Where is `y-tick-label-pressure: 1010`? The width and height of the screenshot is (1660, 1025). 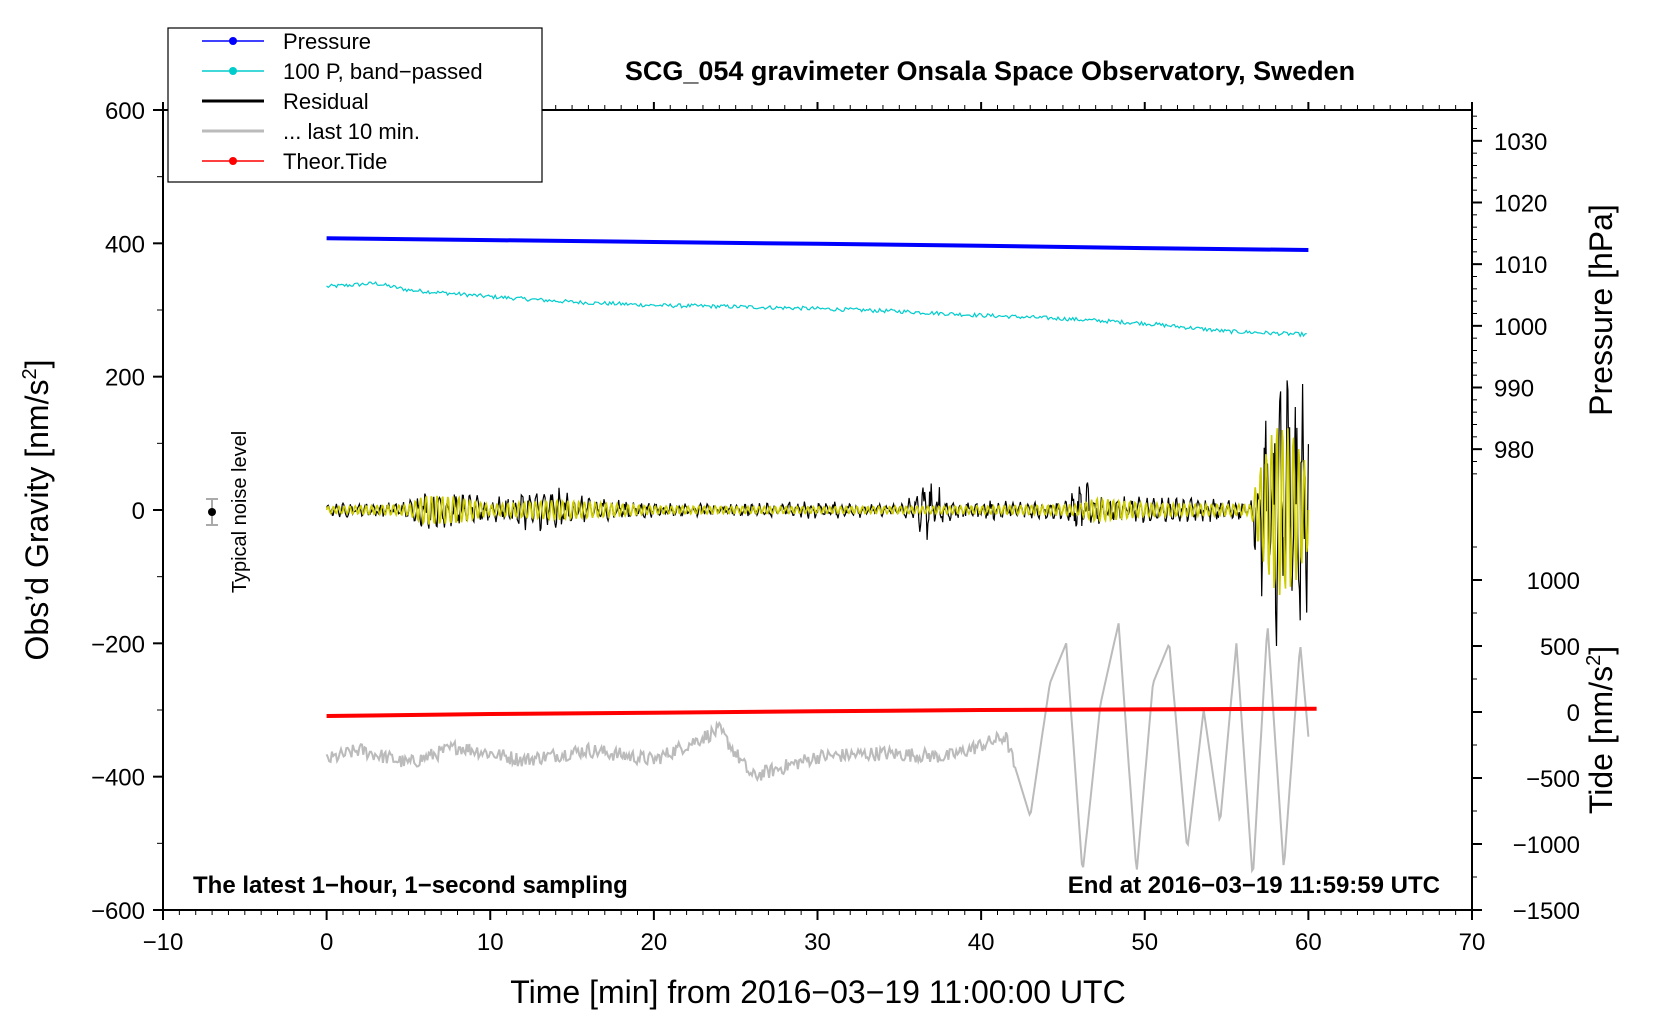
y-tick-label-pressure: 1010 is located at coordinates (1520, 265).